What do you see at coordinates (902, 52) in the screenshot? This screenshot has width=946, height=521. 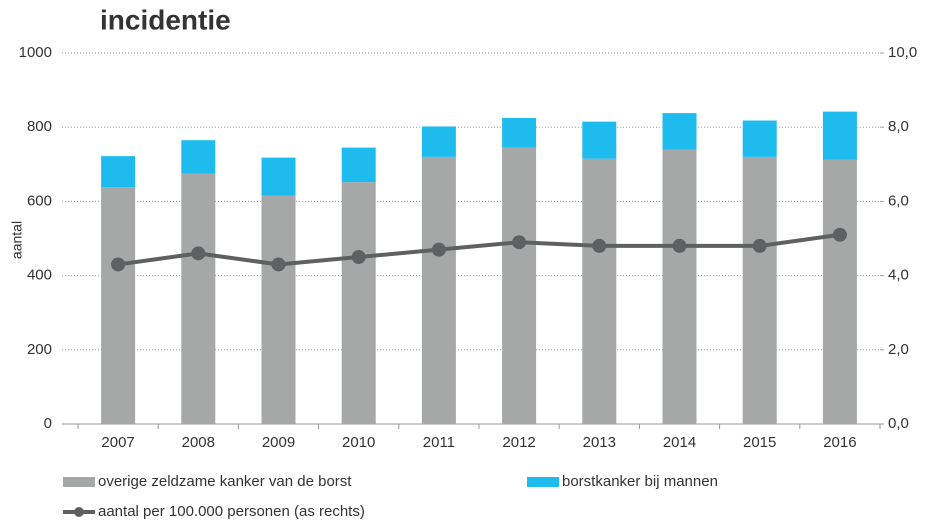 I see `y2-tick-label: 10,0` at bounding box center [902, 52].